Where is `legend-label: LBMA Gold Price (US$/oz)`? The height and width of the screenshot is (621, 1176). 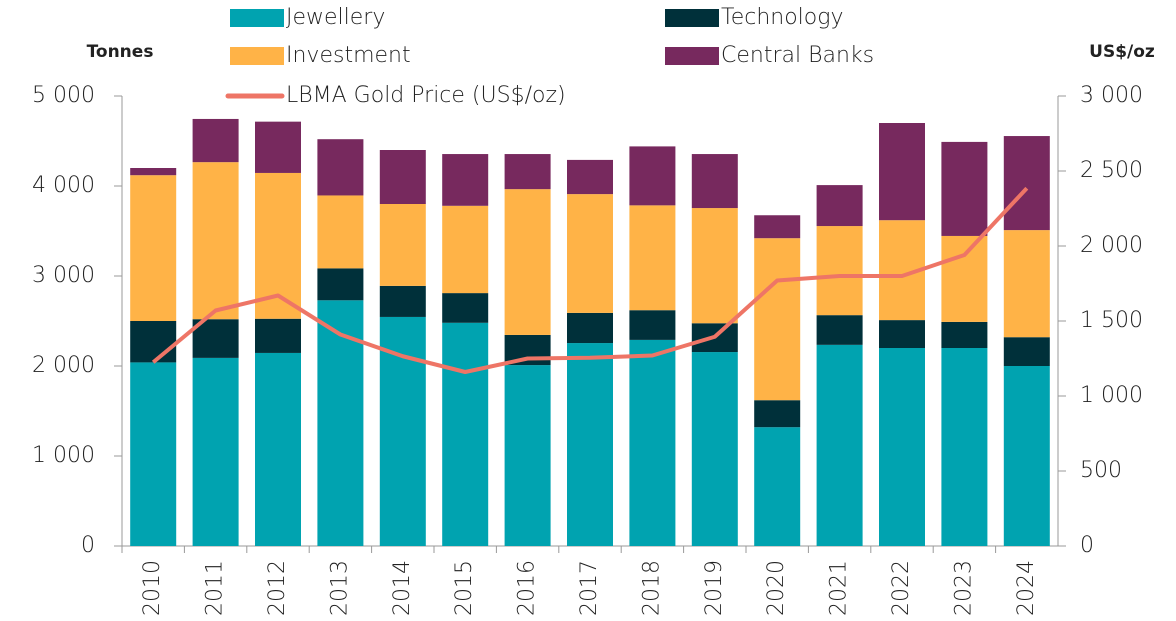 legend-label: LBMA Gold Price (US$/oz) is located at coordinates (426, 95).